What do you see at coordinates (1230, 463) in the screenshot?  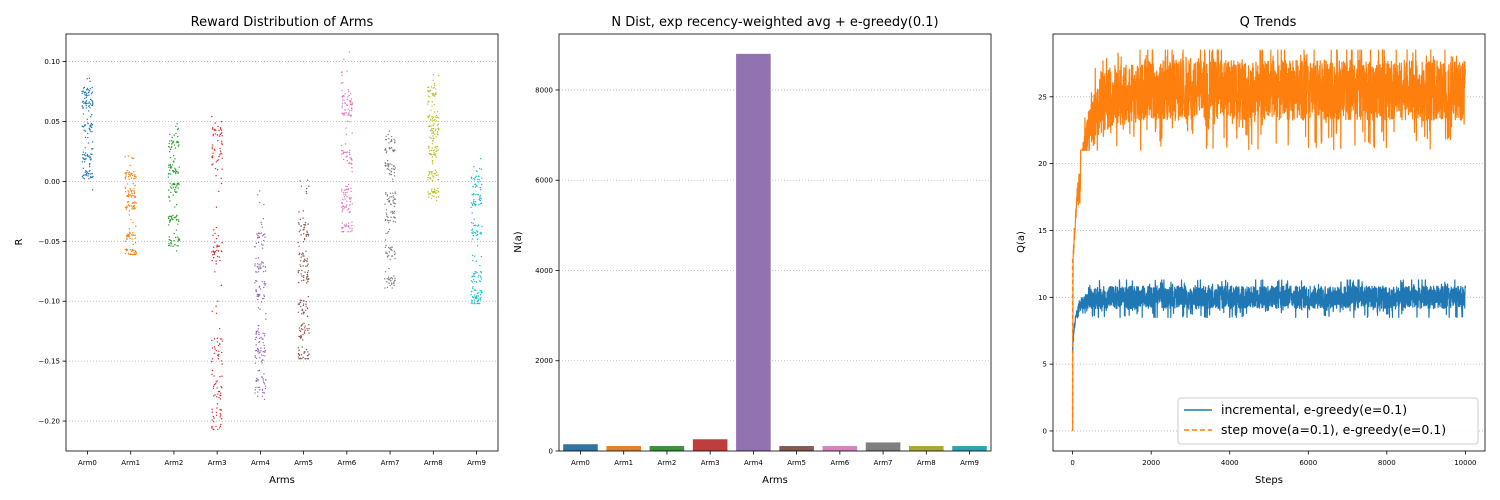 I see `q-xtick-label: 4000` at bounding box center [1230, 463].